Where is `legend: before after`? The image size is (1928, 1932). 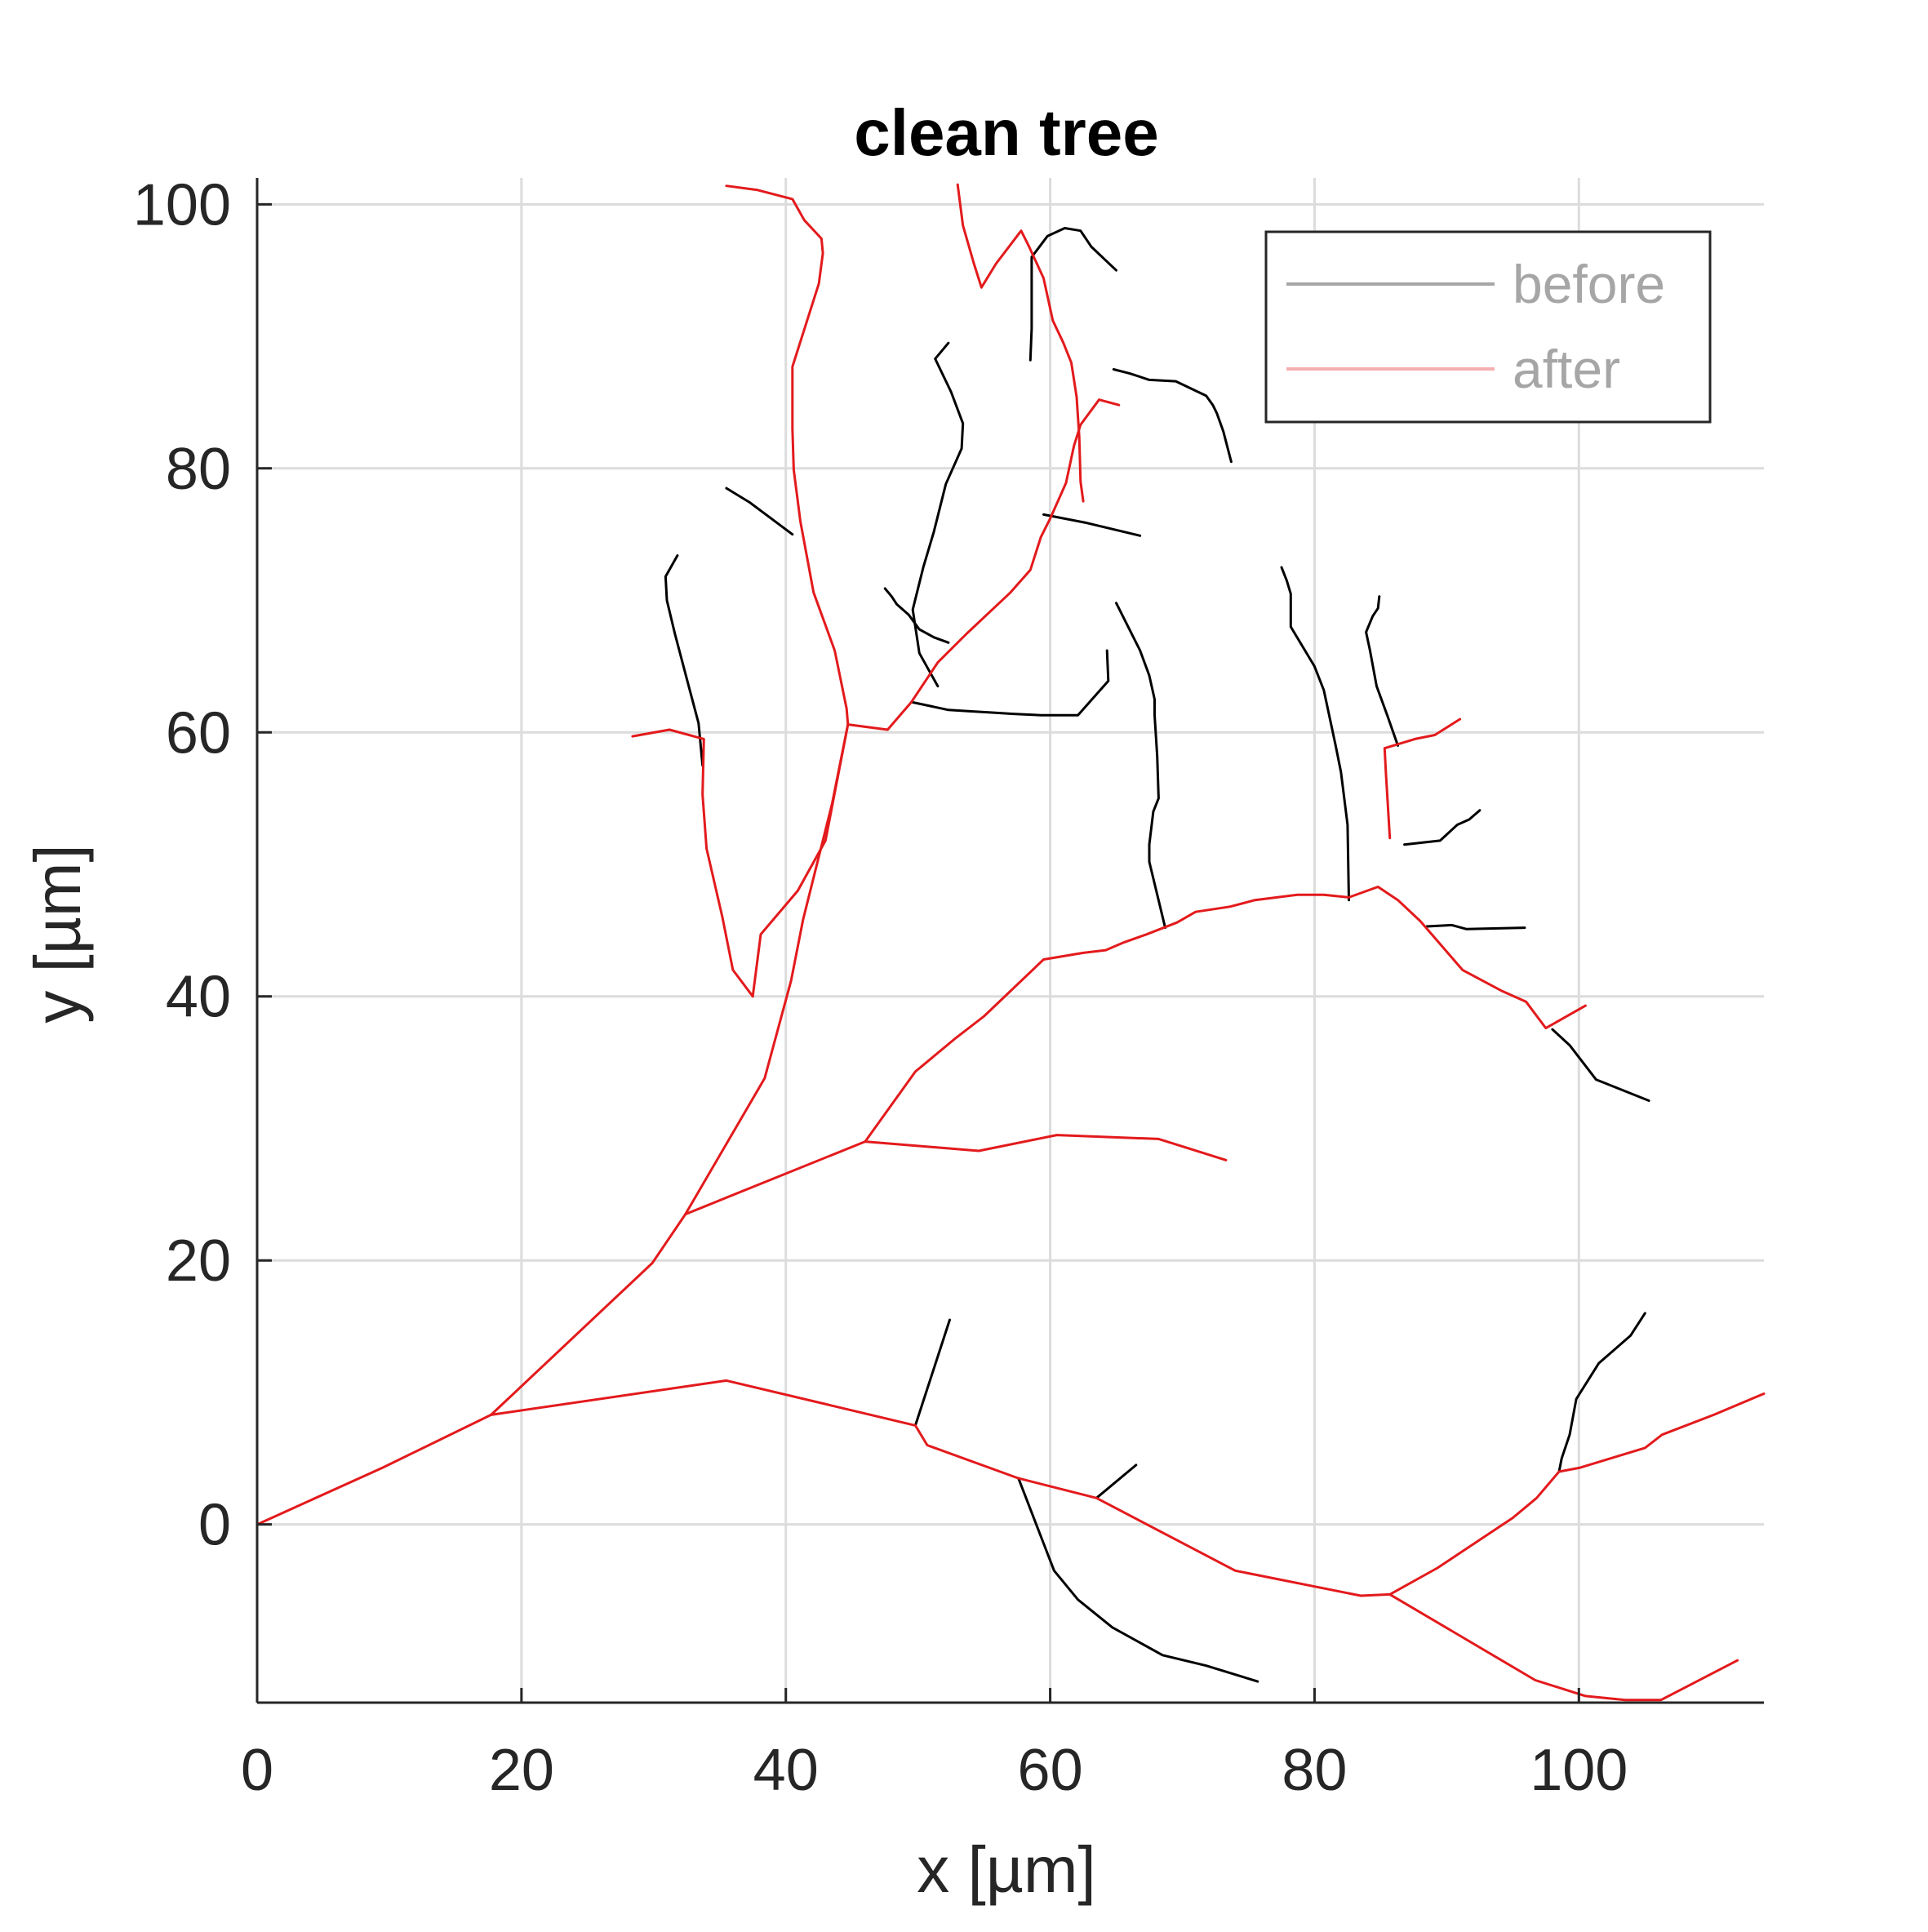
legend: before after is located at coordinates (1488, 327).